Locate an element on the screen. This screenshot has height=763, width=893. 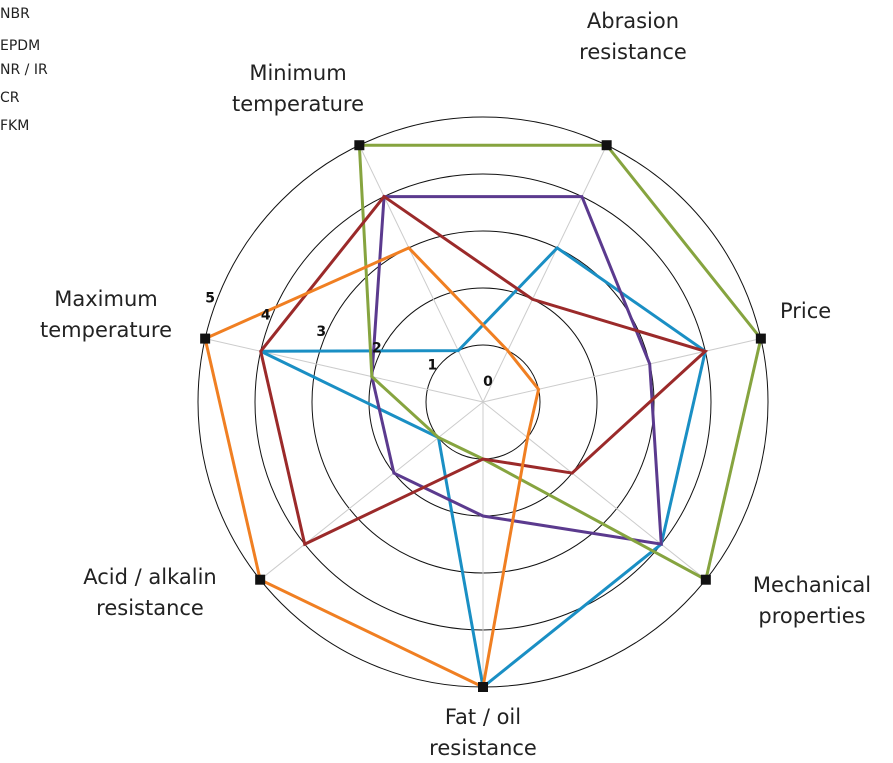
axis-label-line: Mechanical is located at coordinates (812, 585).